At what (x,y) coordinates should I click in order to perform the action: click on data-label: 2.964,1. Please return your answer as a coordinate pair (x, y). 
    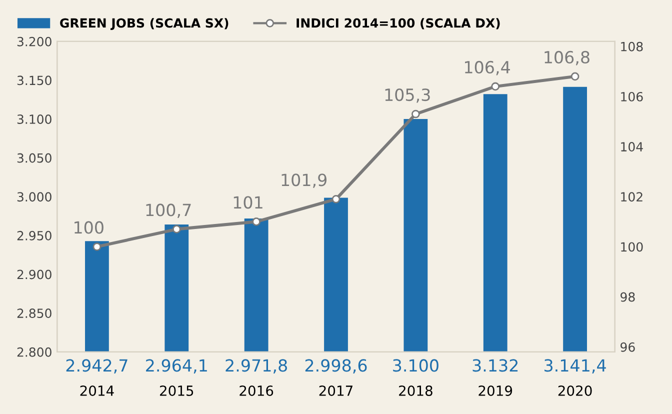
    Looking at the image, I should click on (176, 366).